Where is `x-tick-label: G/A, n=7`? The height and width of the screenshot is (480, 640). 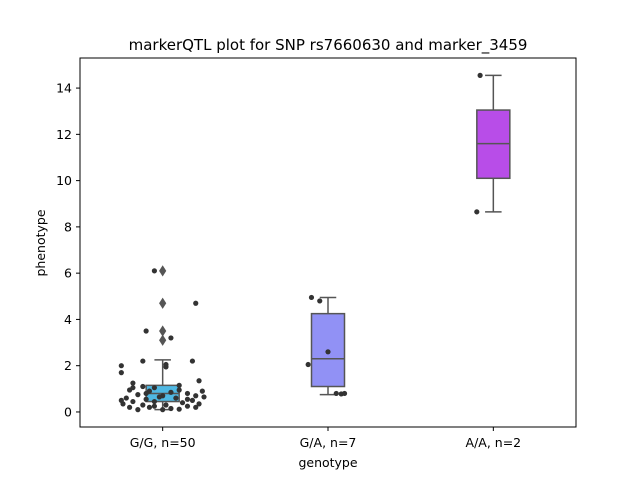
x-tick-label: G/A, n=7 is located at coordinates (328, 442).